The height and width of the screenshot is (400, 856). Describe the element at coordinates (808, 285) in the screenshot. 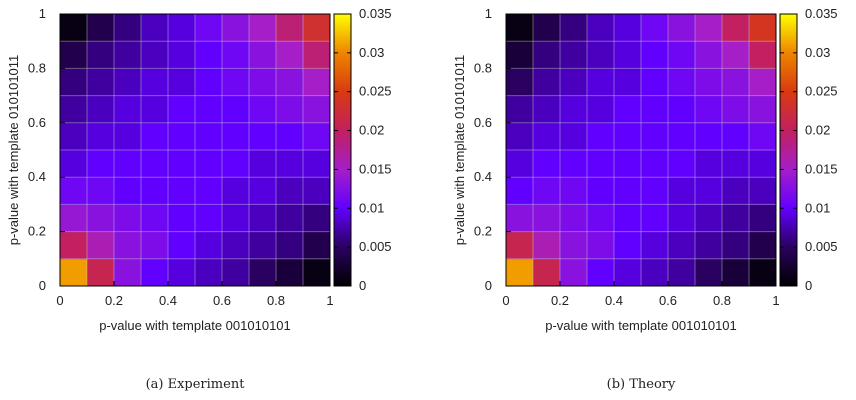

I see `colorbar-tick-label: 0` at that location.